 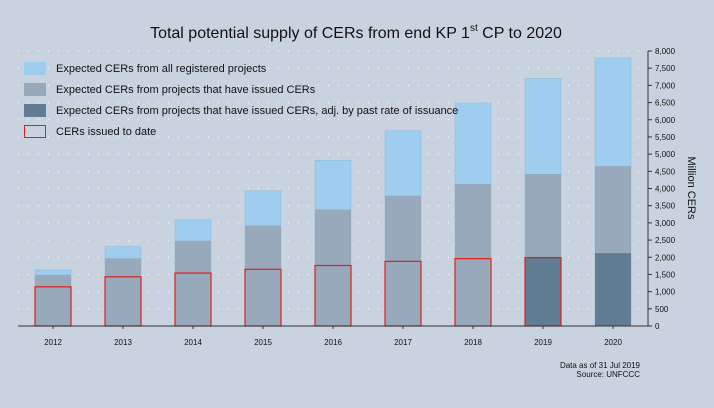 What do you see at coordinates (263, 342) in the screenshot?
I see `x-tick-label-2015: 2015` at bounding box center [263, 342].